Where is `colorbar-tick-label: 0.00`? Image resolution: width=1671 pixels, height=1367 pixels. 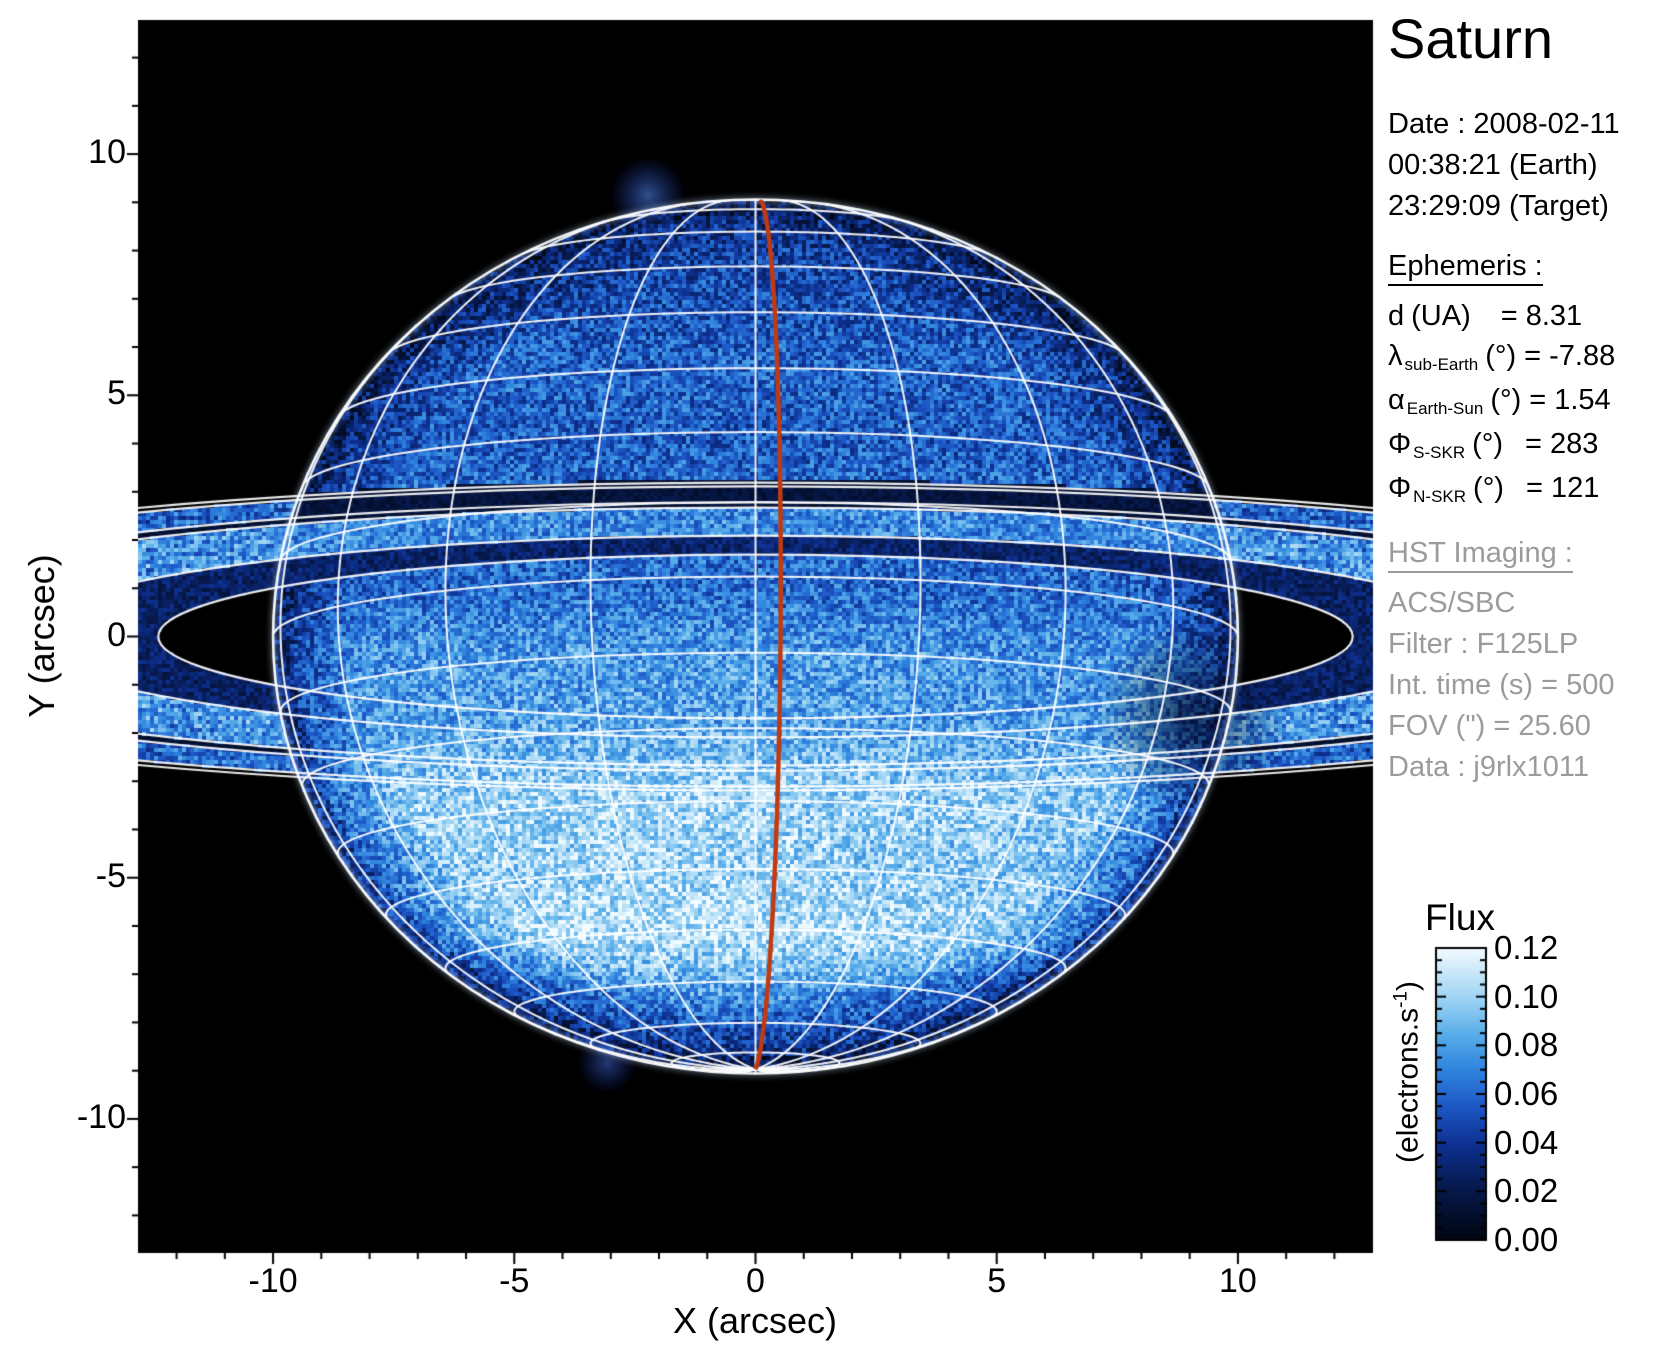 colorbar-tick-label: 0.00 is located at coordinates (1526, 1239).